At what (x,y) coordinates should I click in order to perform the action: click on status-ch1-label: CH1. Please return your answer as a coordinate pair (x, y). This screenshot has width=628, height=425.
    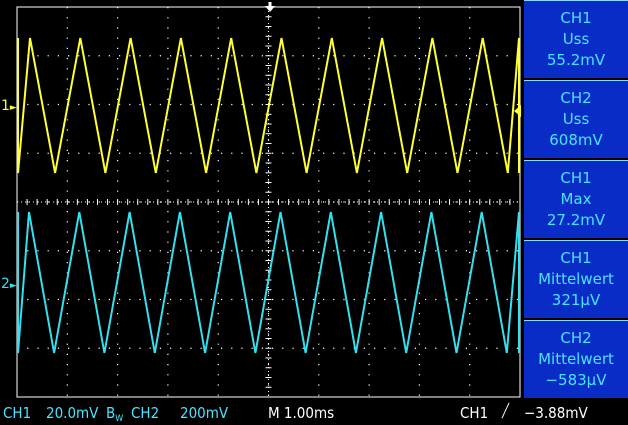
    Looking at the image, I should click on (17, 413).